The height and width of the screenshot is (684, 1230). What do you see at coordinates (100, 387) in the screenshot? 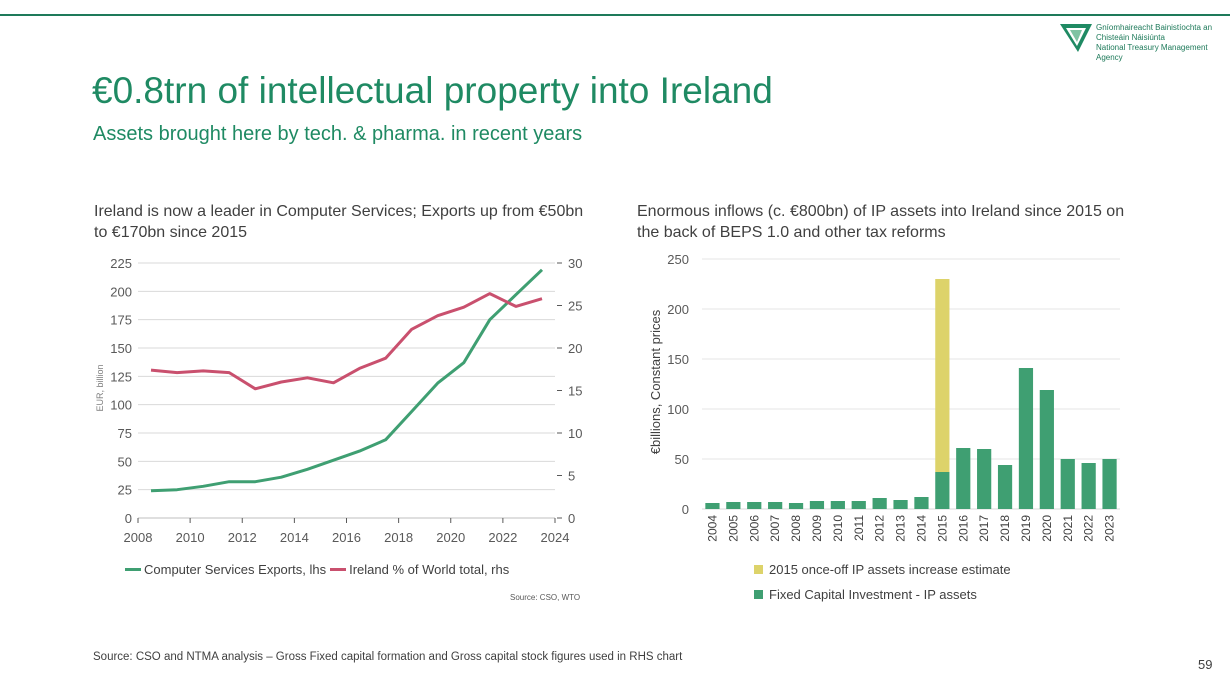
I see `y-axis-label: EUR, billion` at bounding box center [100, 387].